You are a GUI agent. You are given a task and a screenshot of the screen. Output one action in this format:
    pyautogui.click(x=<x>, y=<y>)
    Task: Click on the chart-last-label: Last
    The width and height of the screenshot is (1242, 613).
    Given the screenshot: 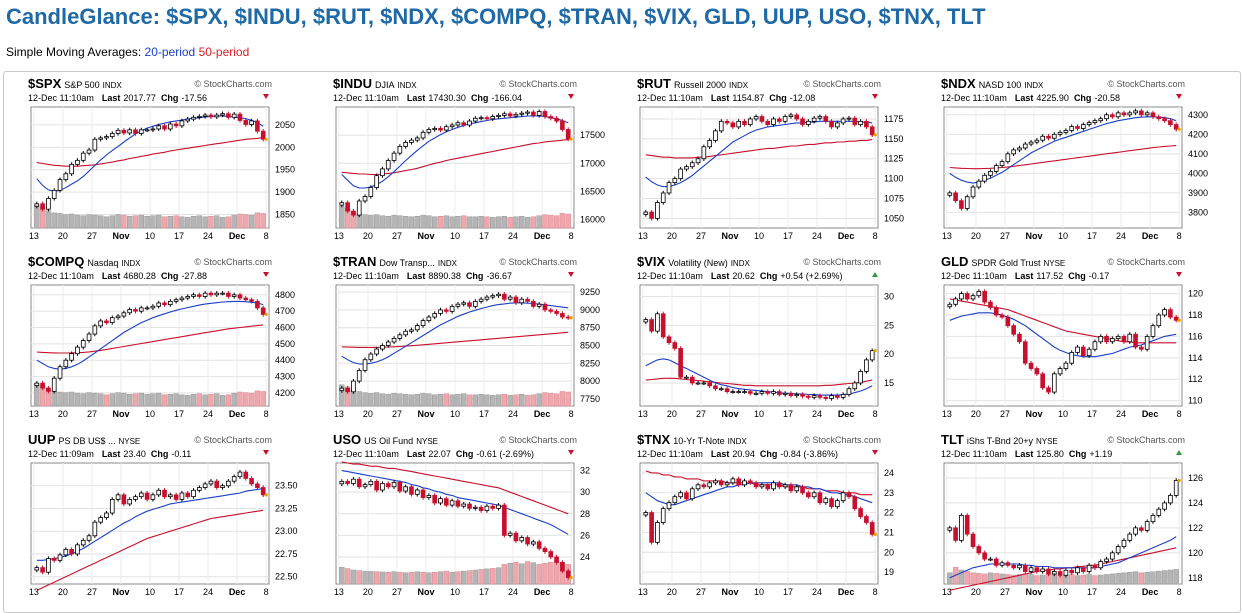 What is the action you would take?
    pyautogui.click(x=111, y=98)
    